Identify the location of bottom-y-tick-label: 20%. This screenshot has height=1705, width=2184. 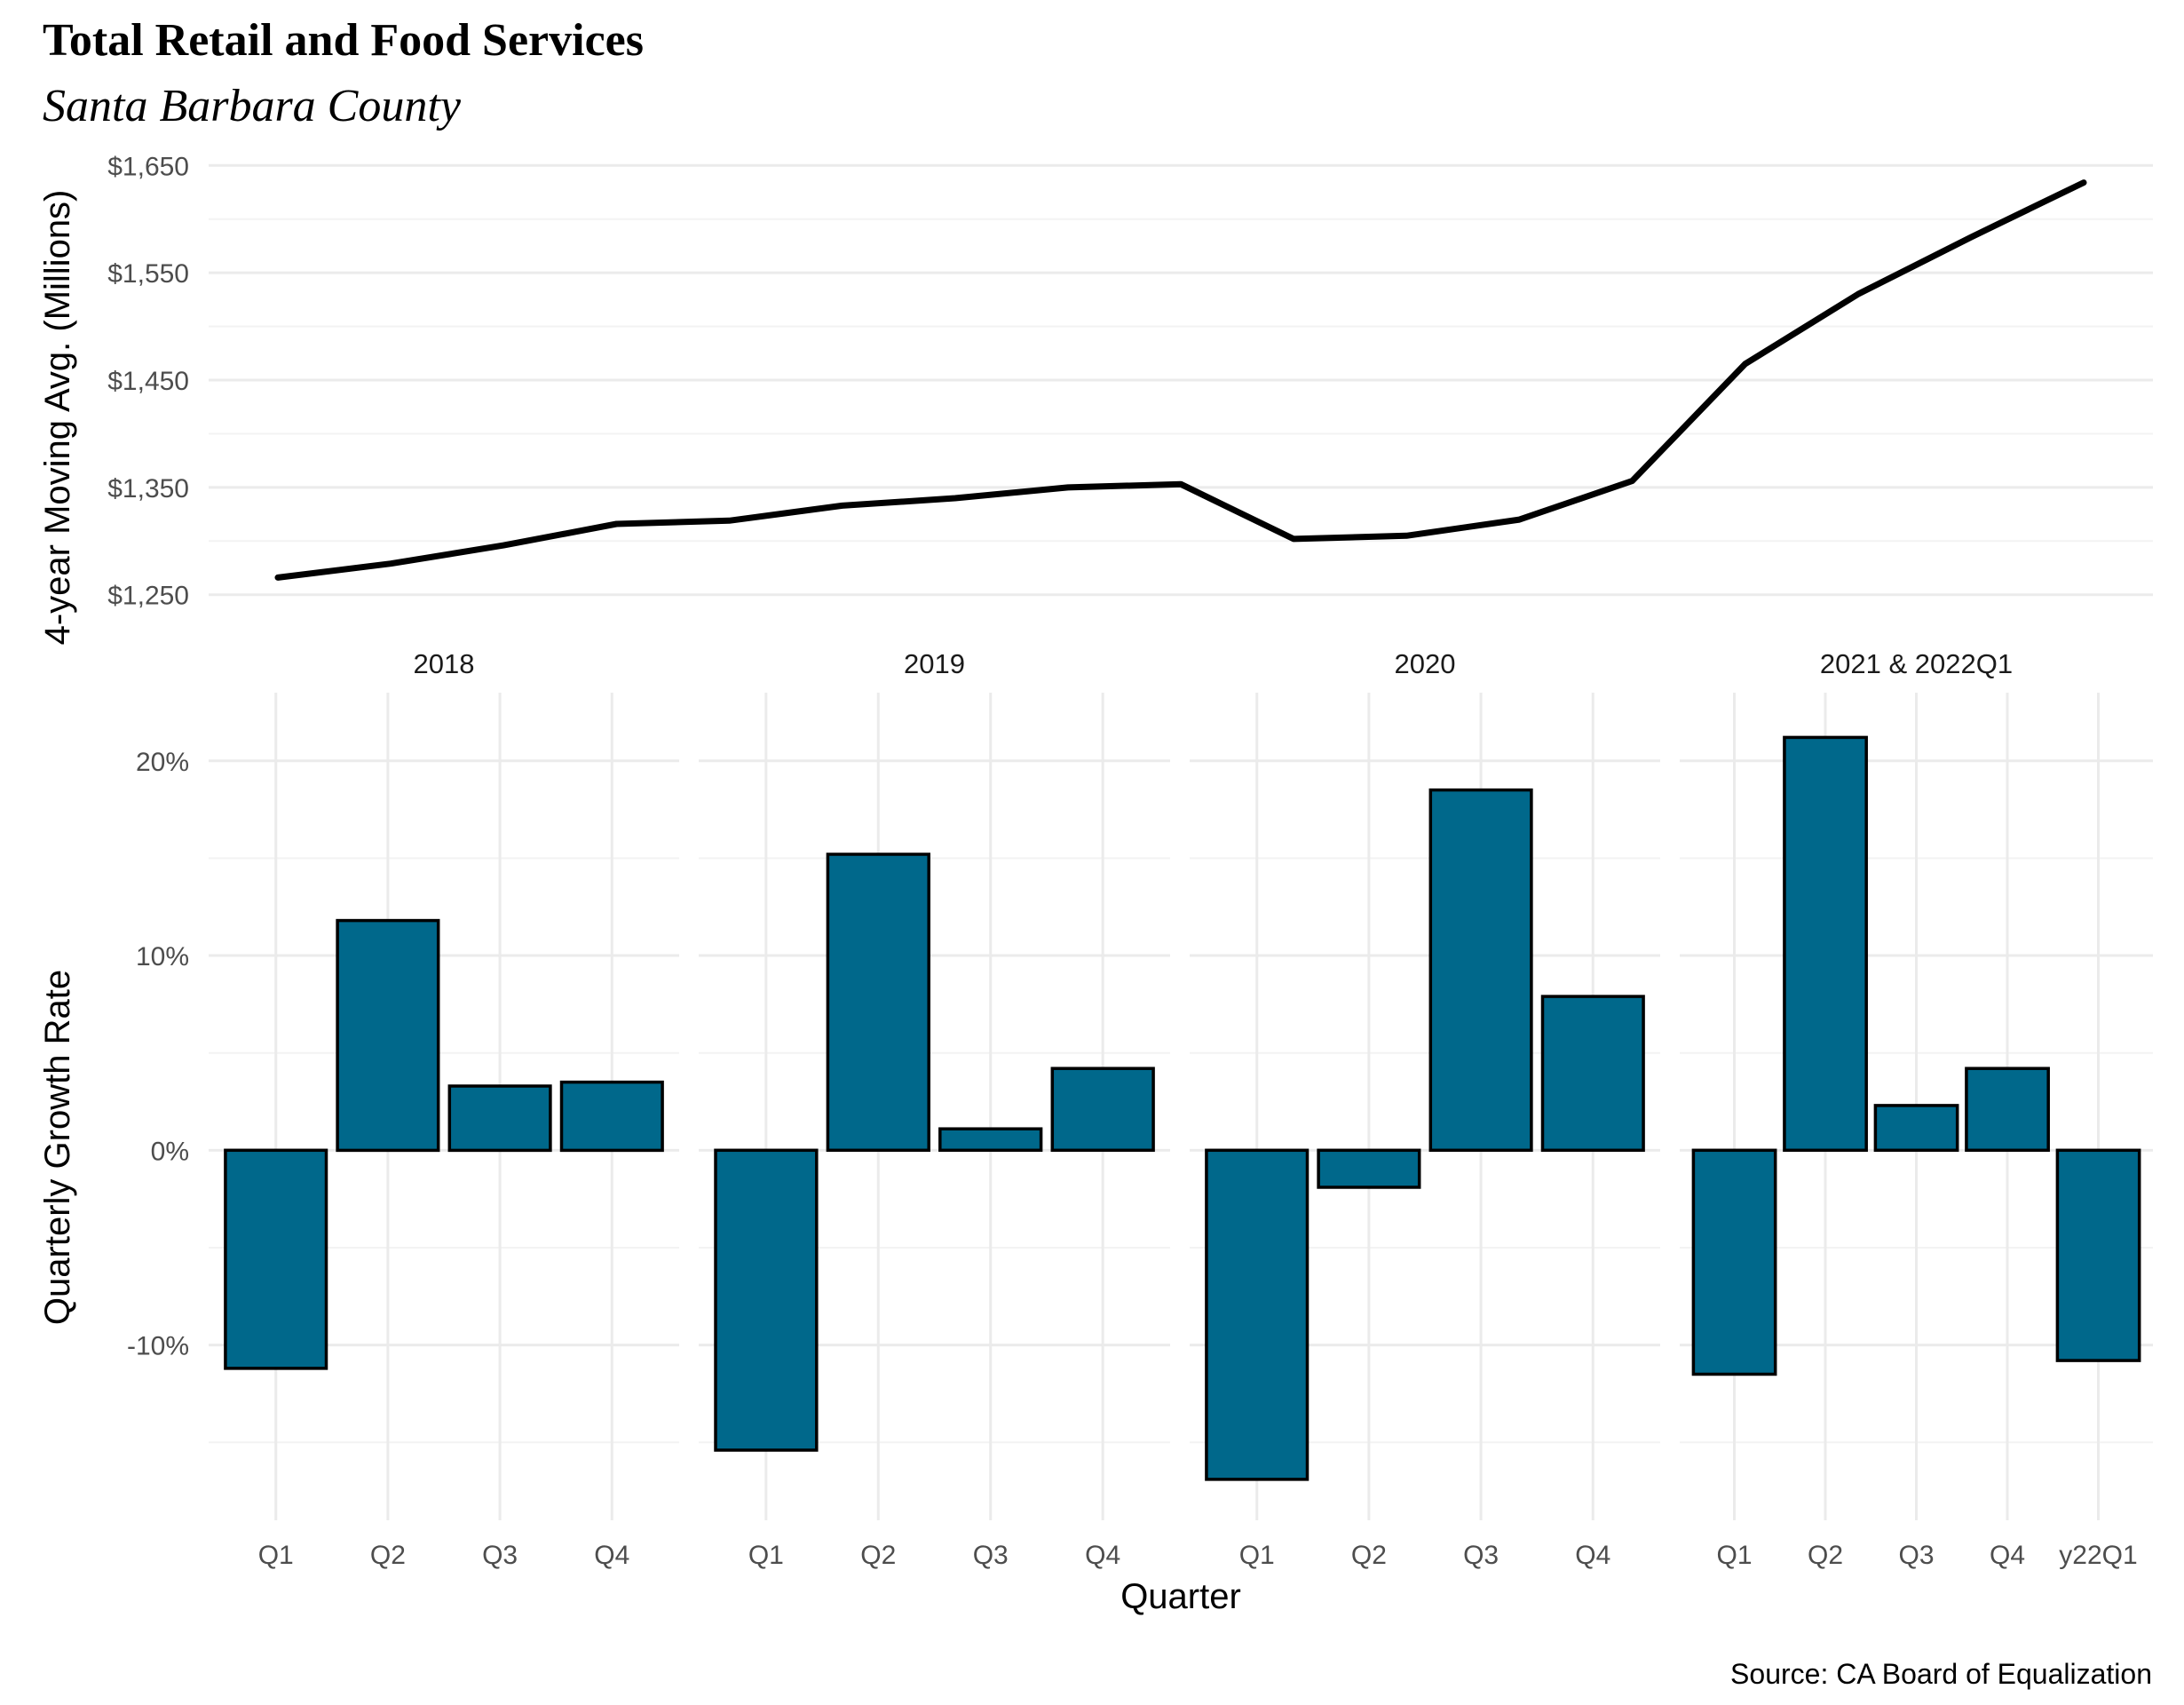
(162, 763).